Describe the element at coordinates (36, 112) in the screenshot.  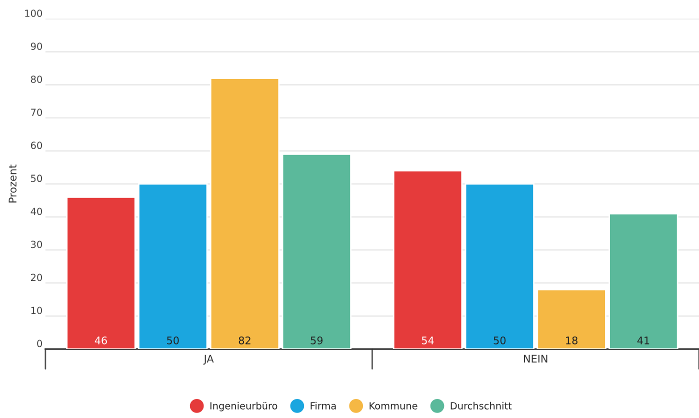
I see `y-tick-label: 70` at that location.